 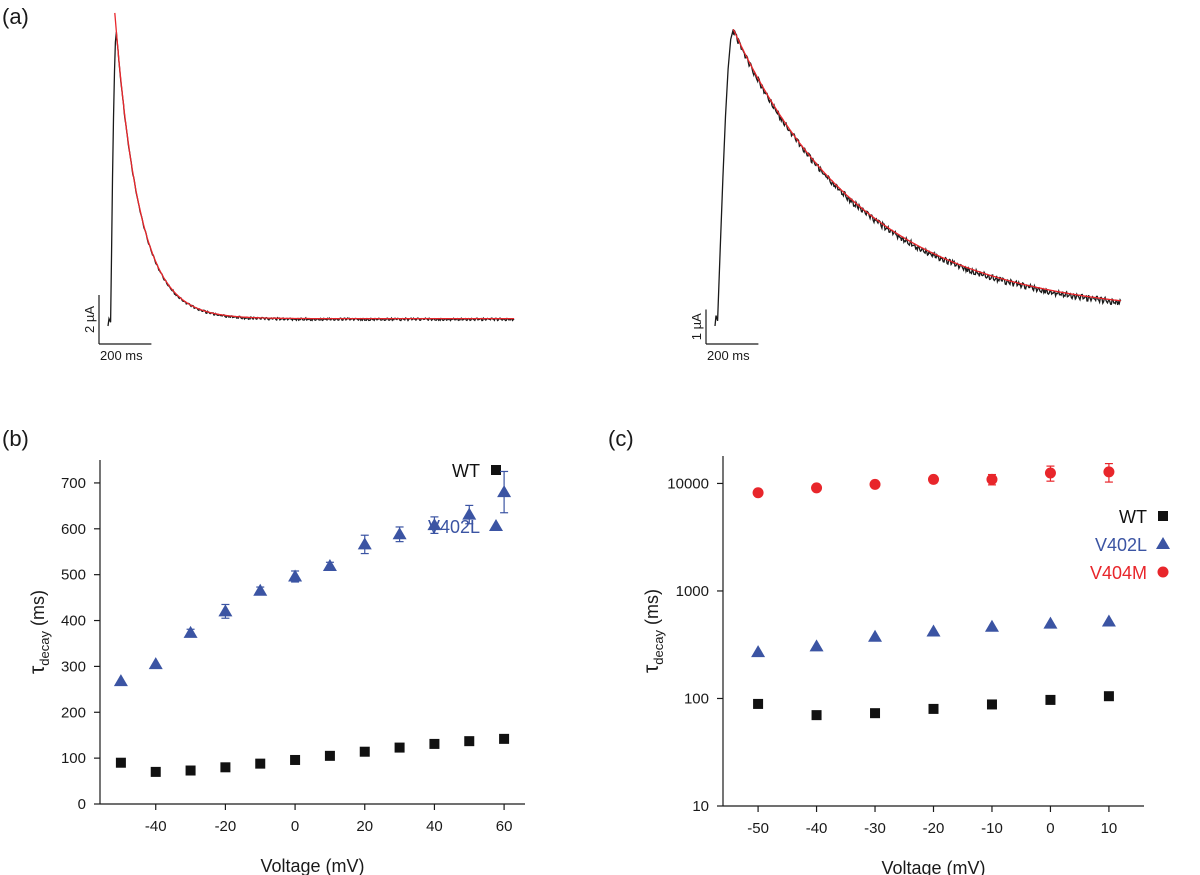 What do you see at coordinates (692, 591) in the screenshot?
I see `y-tick-label: 1000` at bounding box center [692, 591].